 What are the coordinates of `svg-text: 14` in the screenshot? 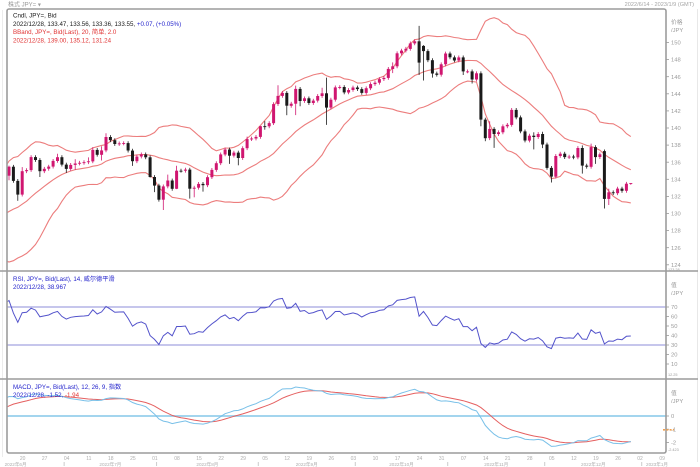 It's located at (486, 459).